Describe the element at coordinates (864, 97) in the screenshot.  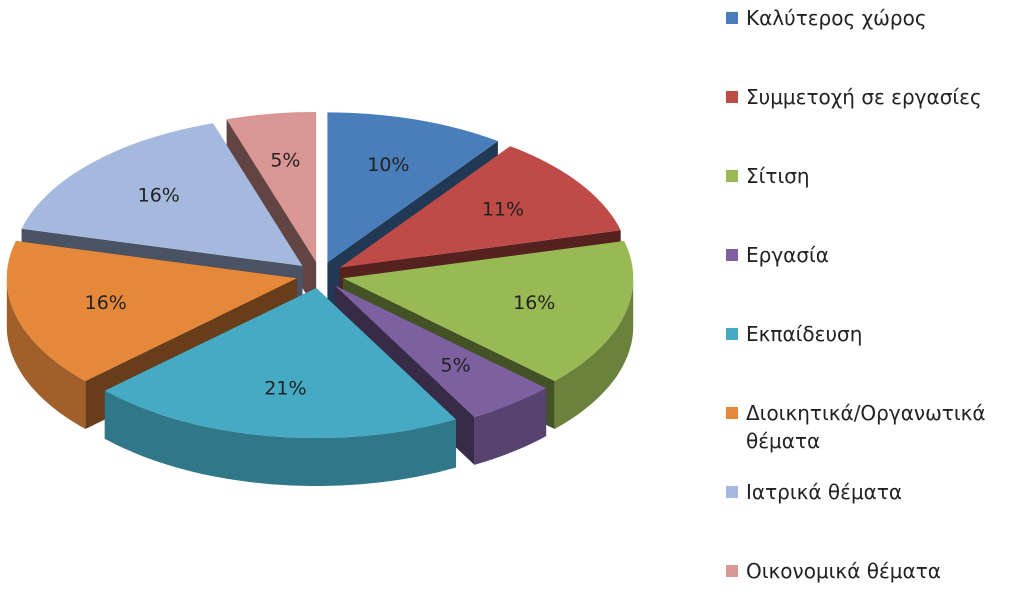
I see `legend-label: Συμμετοχή σε εργασίες` at that location.